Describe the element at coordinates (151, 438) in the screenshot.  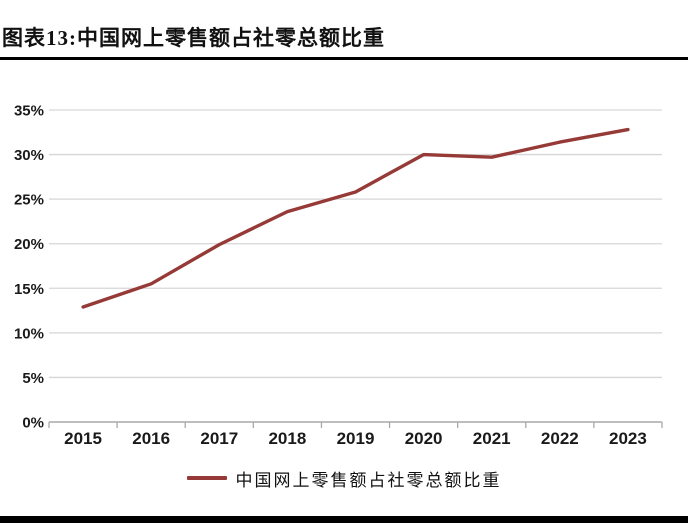
I see `x-tick-label: 2016` at that location.